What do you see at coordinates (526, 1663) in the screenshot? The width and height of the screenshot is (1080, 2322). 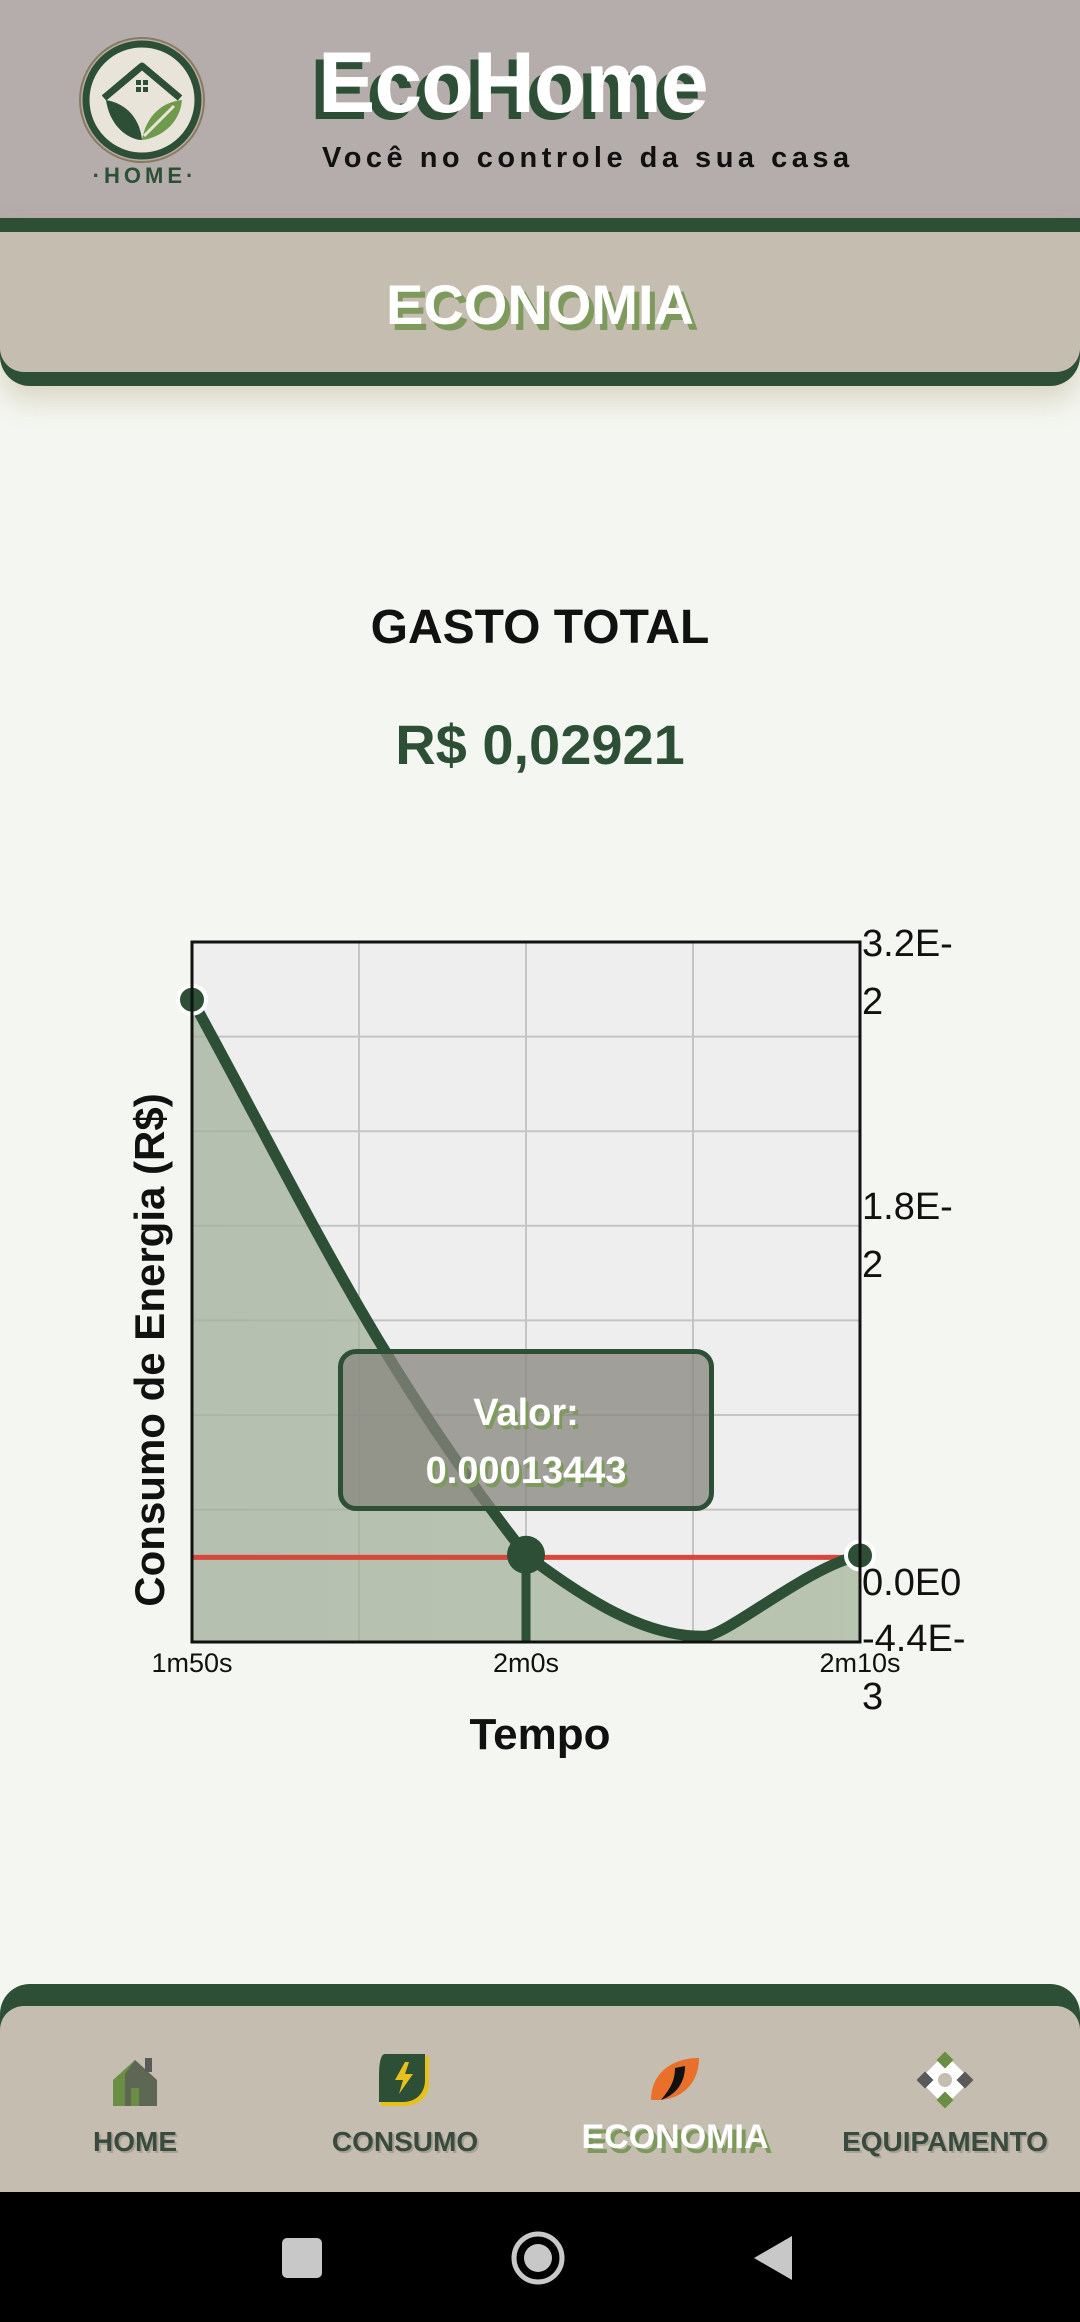 I see `chart-x-tick-label: 2m0s` at bounding box center [526, 1663].